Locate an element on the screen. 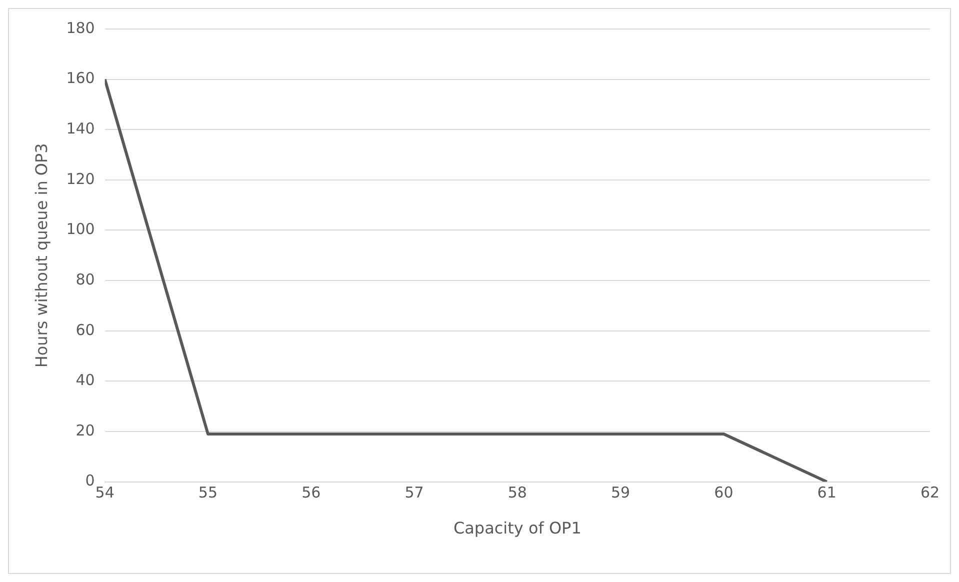 Image resolution: width=959 pixels, height=582 pixels. y-tick-label: 80 is located at coordinates (85, 279).